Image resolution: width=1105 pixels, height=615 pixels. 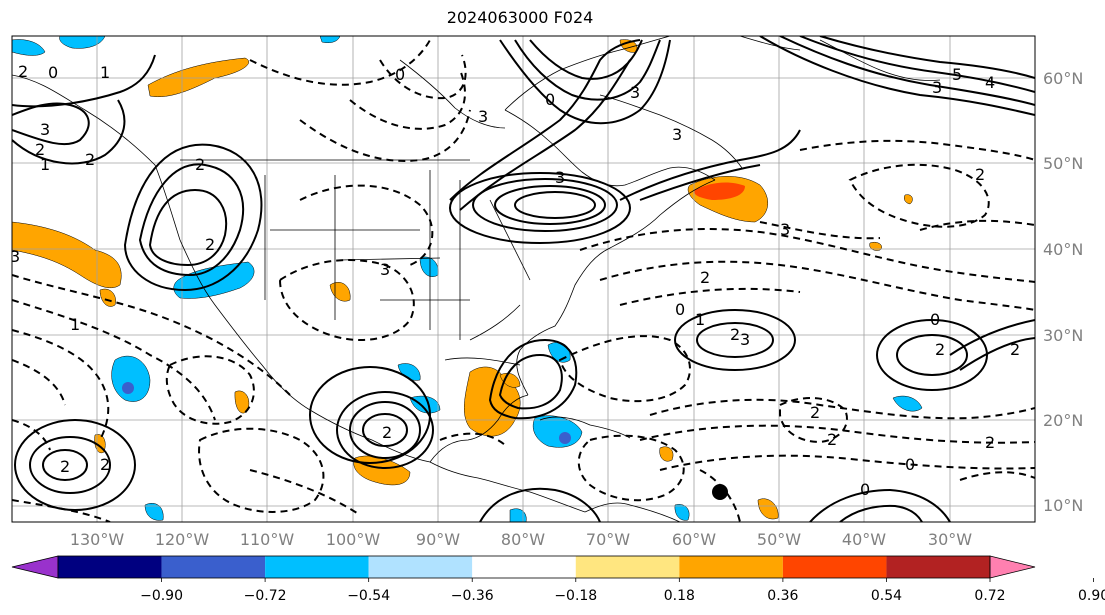 What do you see at coordinates (720, 492) in the screenshot?
I see `marker-dot` at bounding box center [720, 492].